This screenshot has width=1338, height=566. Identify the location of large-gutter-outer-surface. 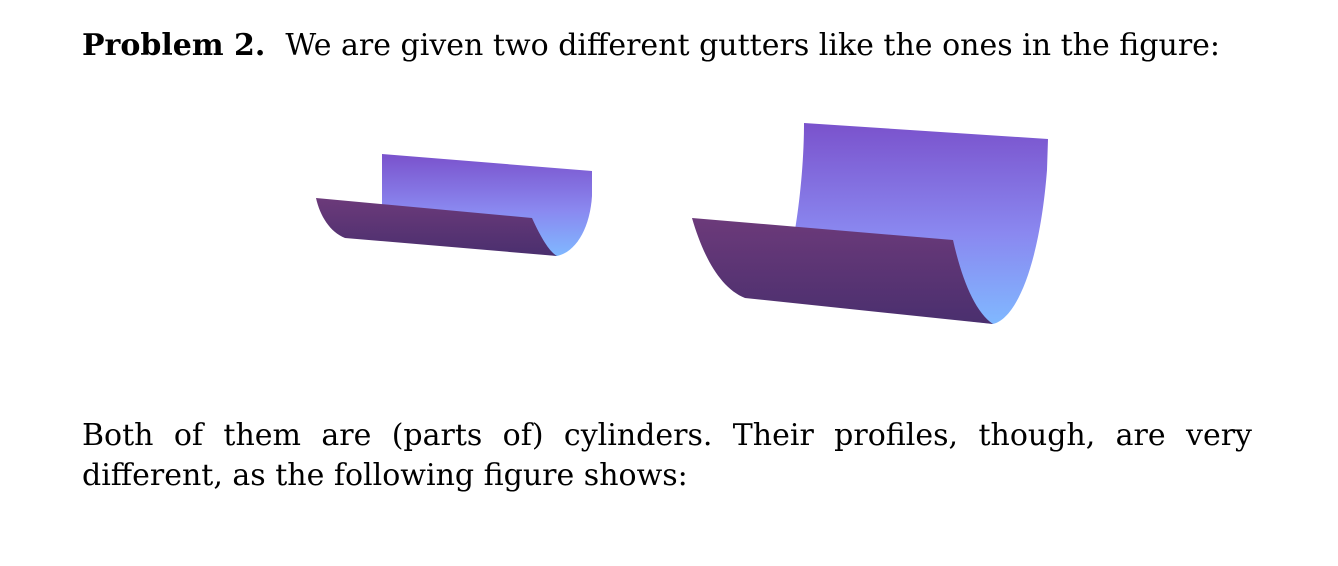
(842, 271).